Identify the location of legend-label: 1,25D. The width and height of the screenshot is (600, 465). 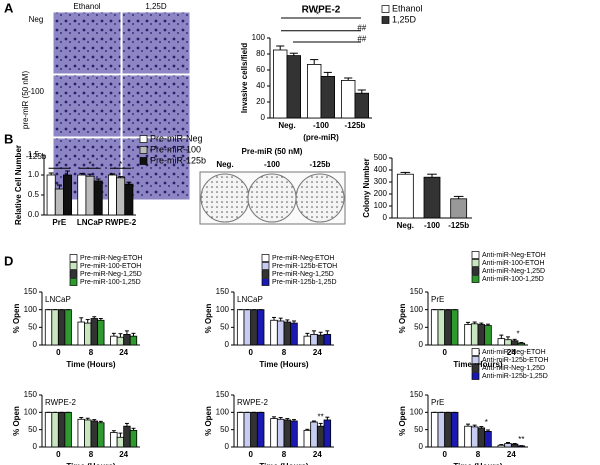
(404, 19).